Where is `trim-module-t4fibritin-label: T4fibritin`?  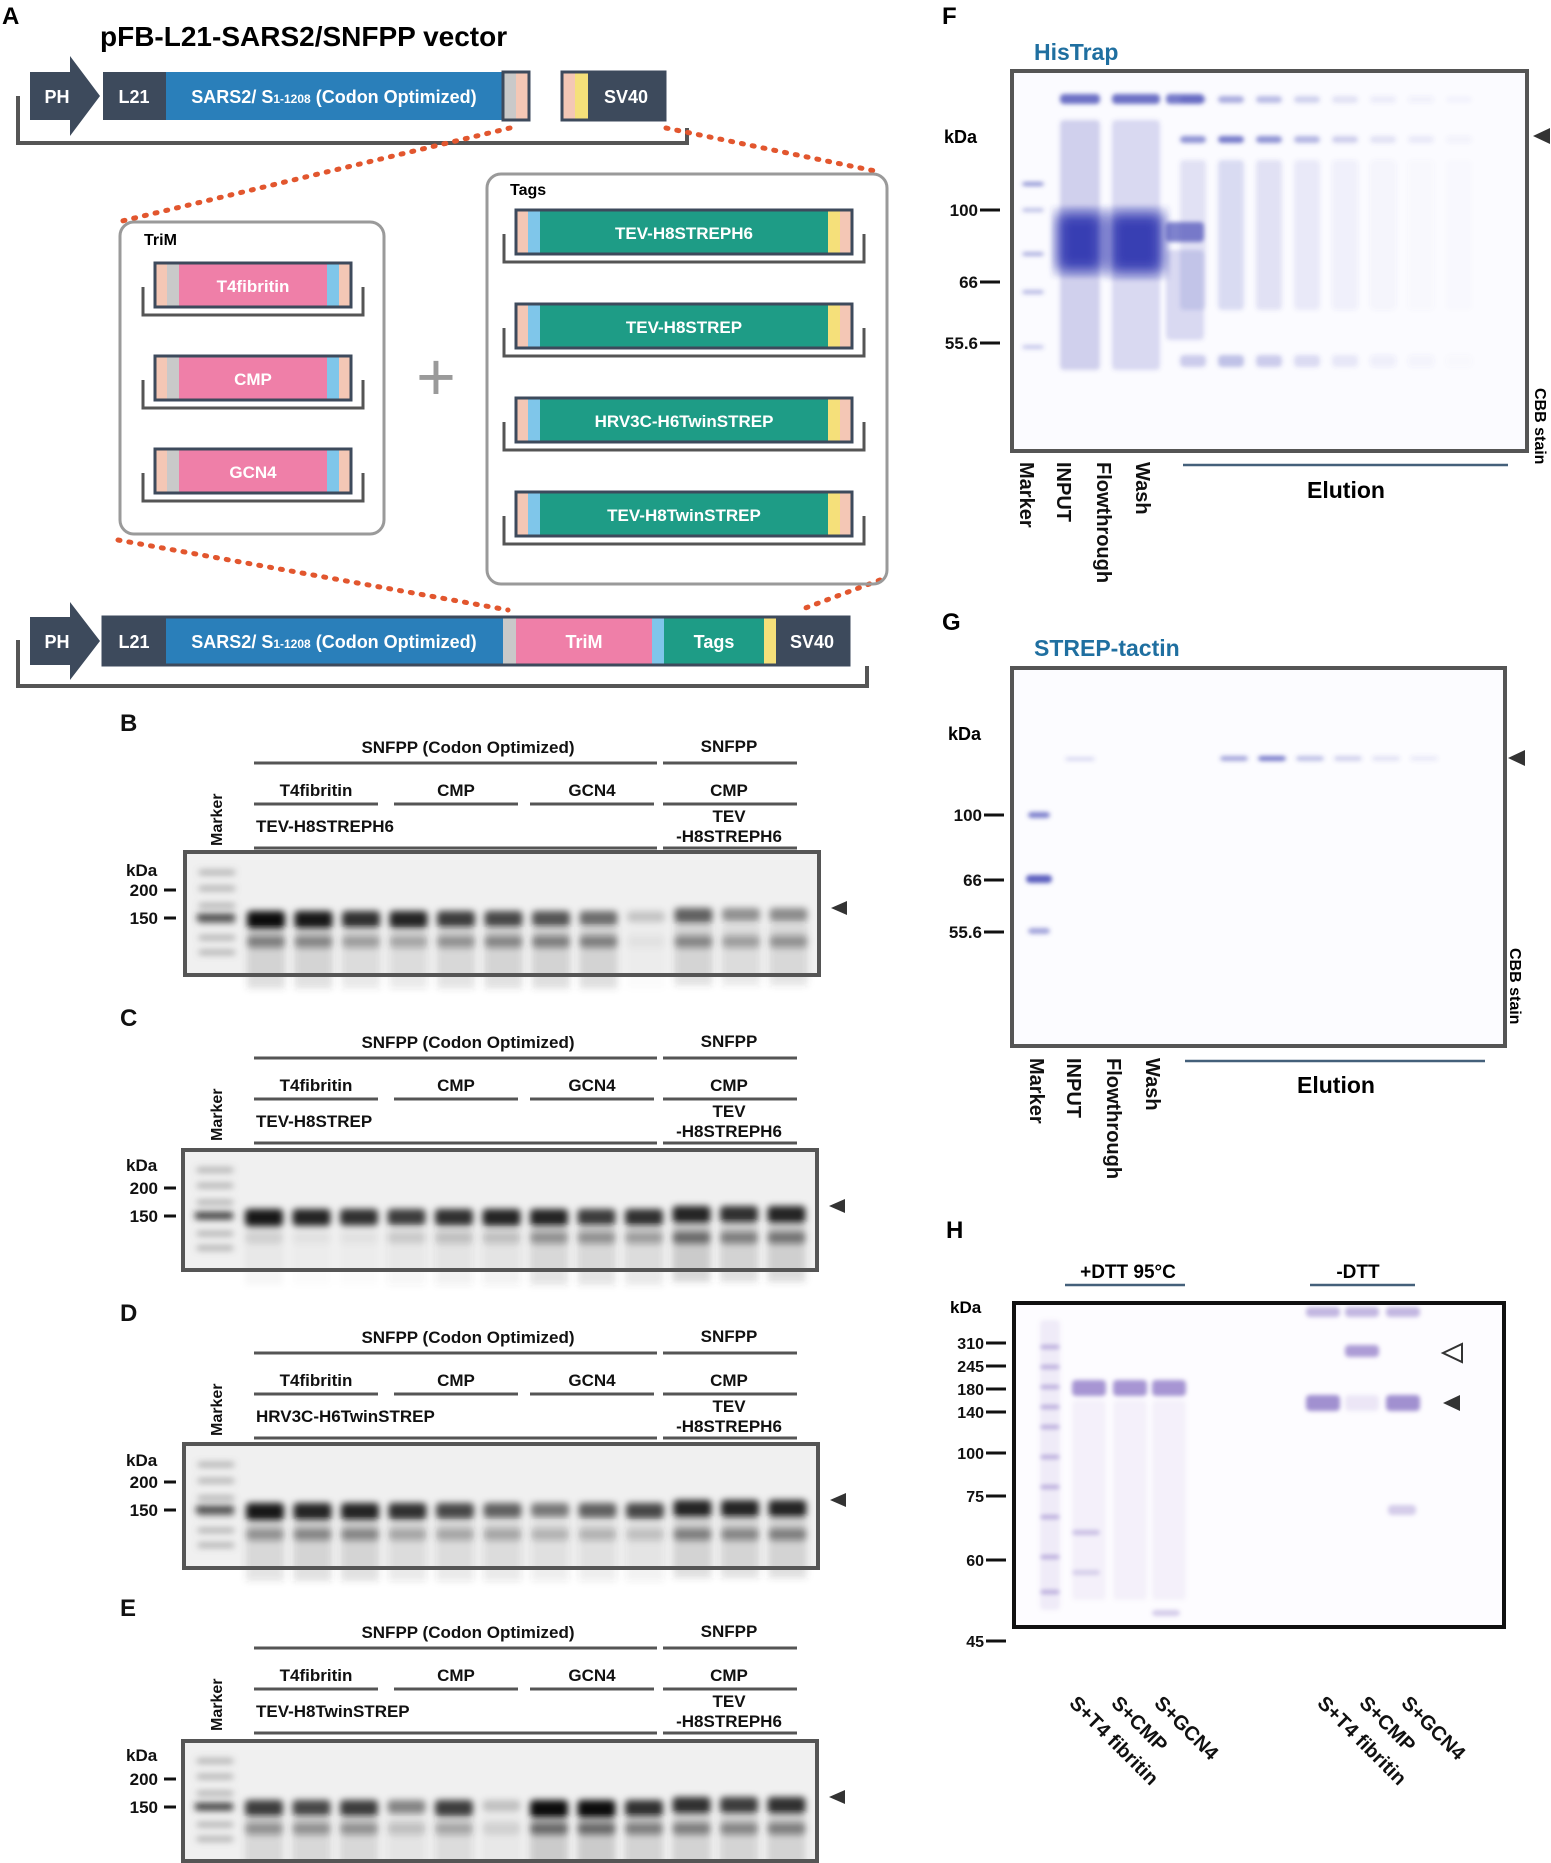
trim-module-t4fibritin-label: T4fibritin is located at coordinates (253, 286).